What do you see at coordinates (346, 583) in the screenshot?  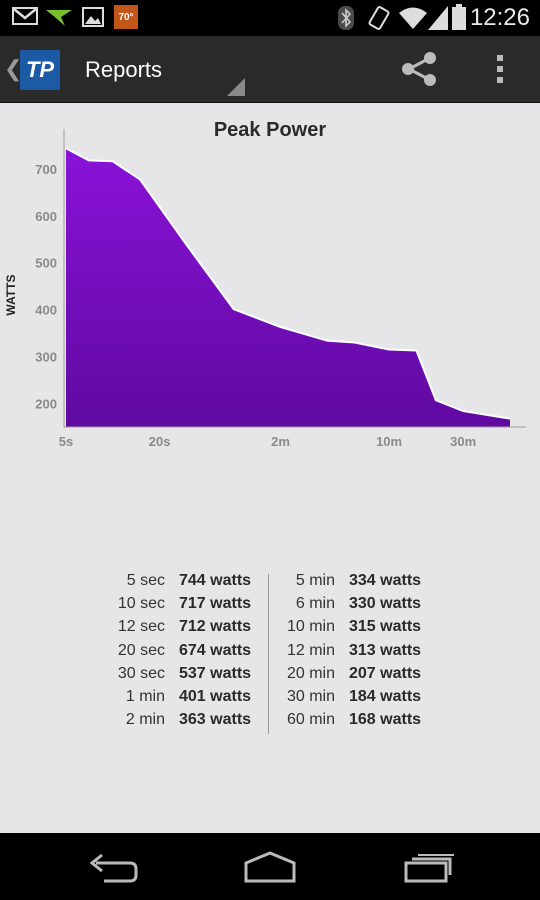 I see `table-row: 5 min 334 watts` at bounding box center [346, 583].